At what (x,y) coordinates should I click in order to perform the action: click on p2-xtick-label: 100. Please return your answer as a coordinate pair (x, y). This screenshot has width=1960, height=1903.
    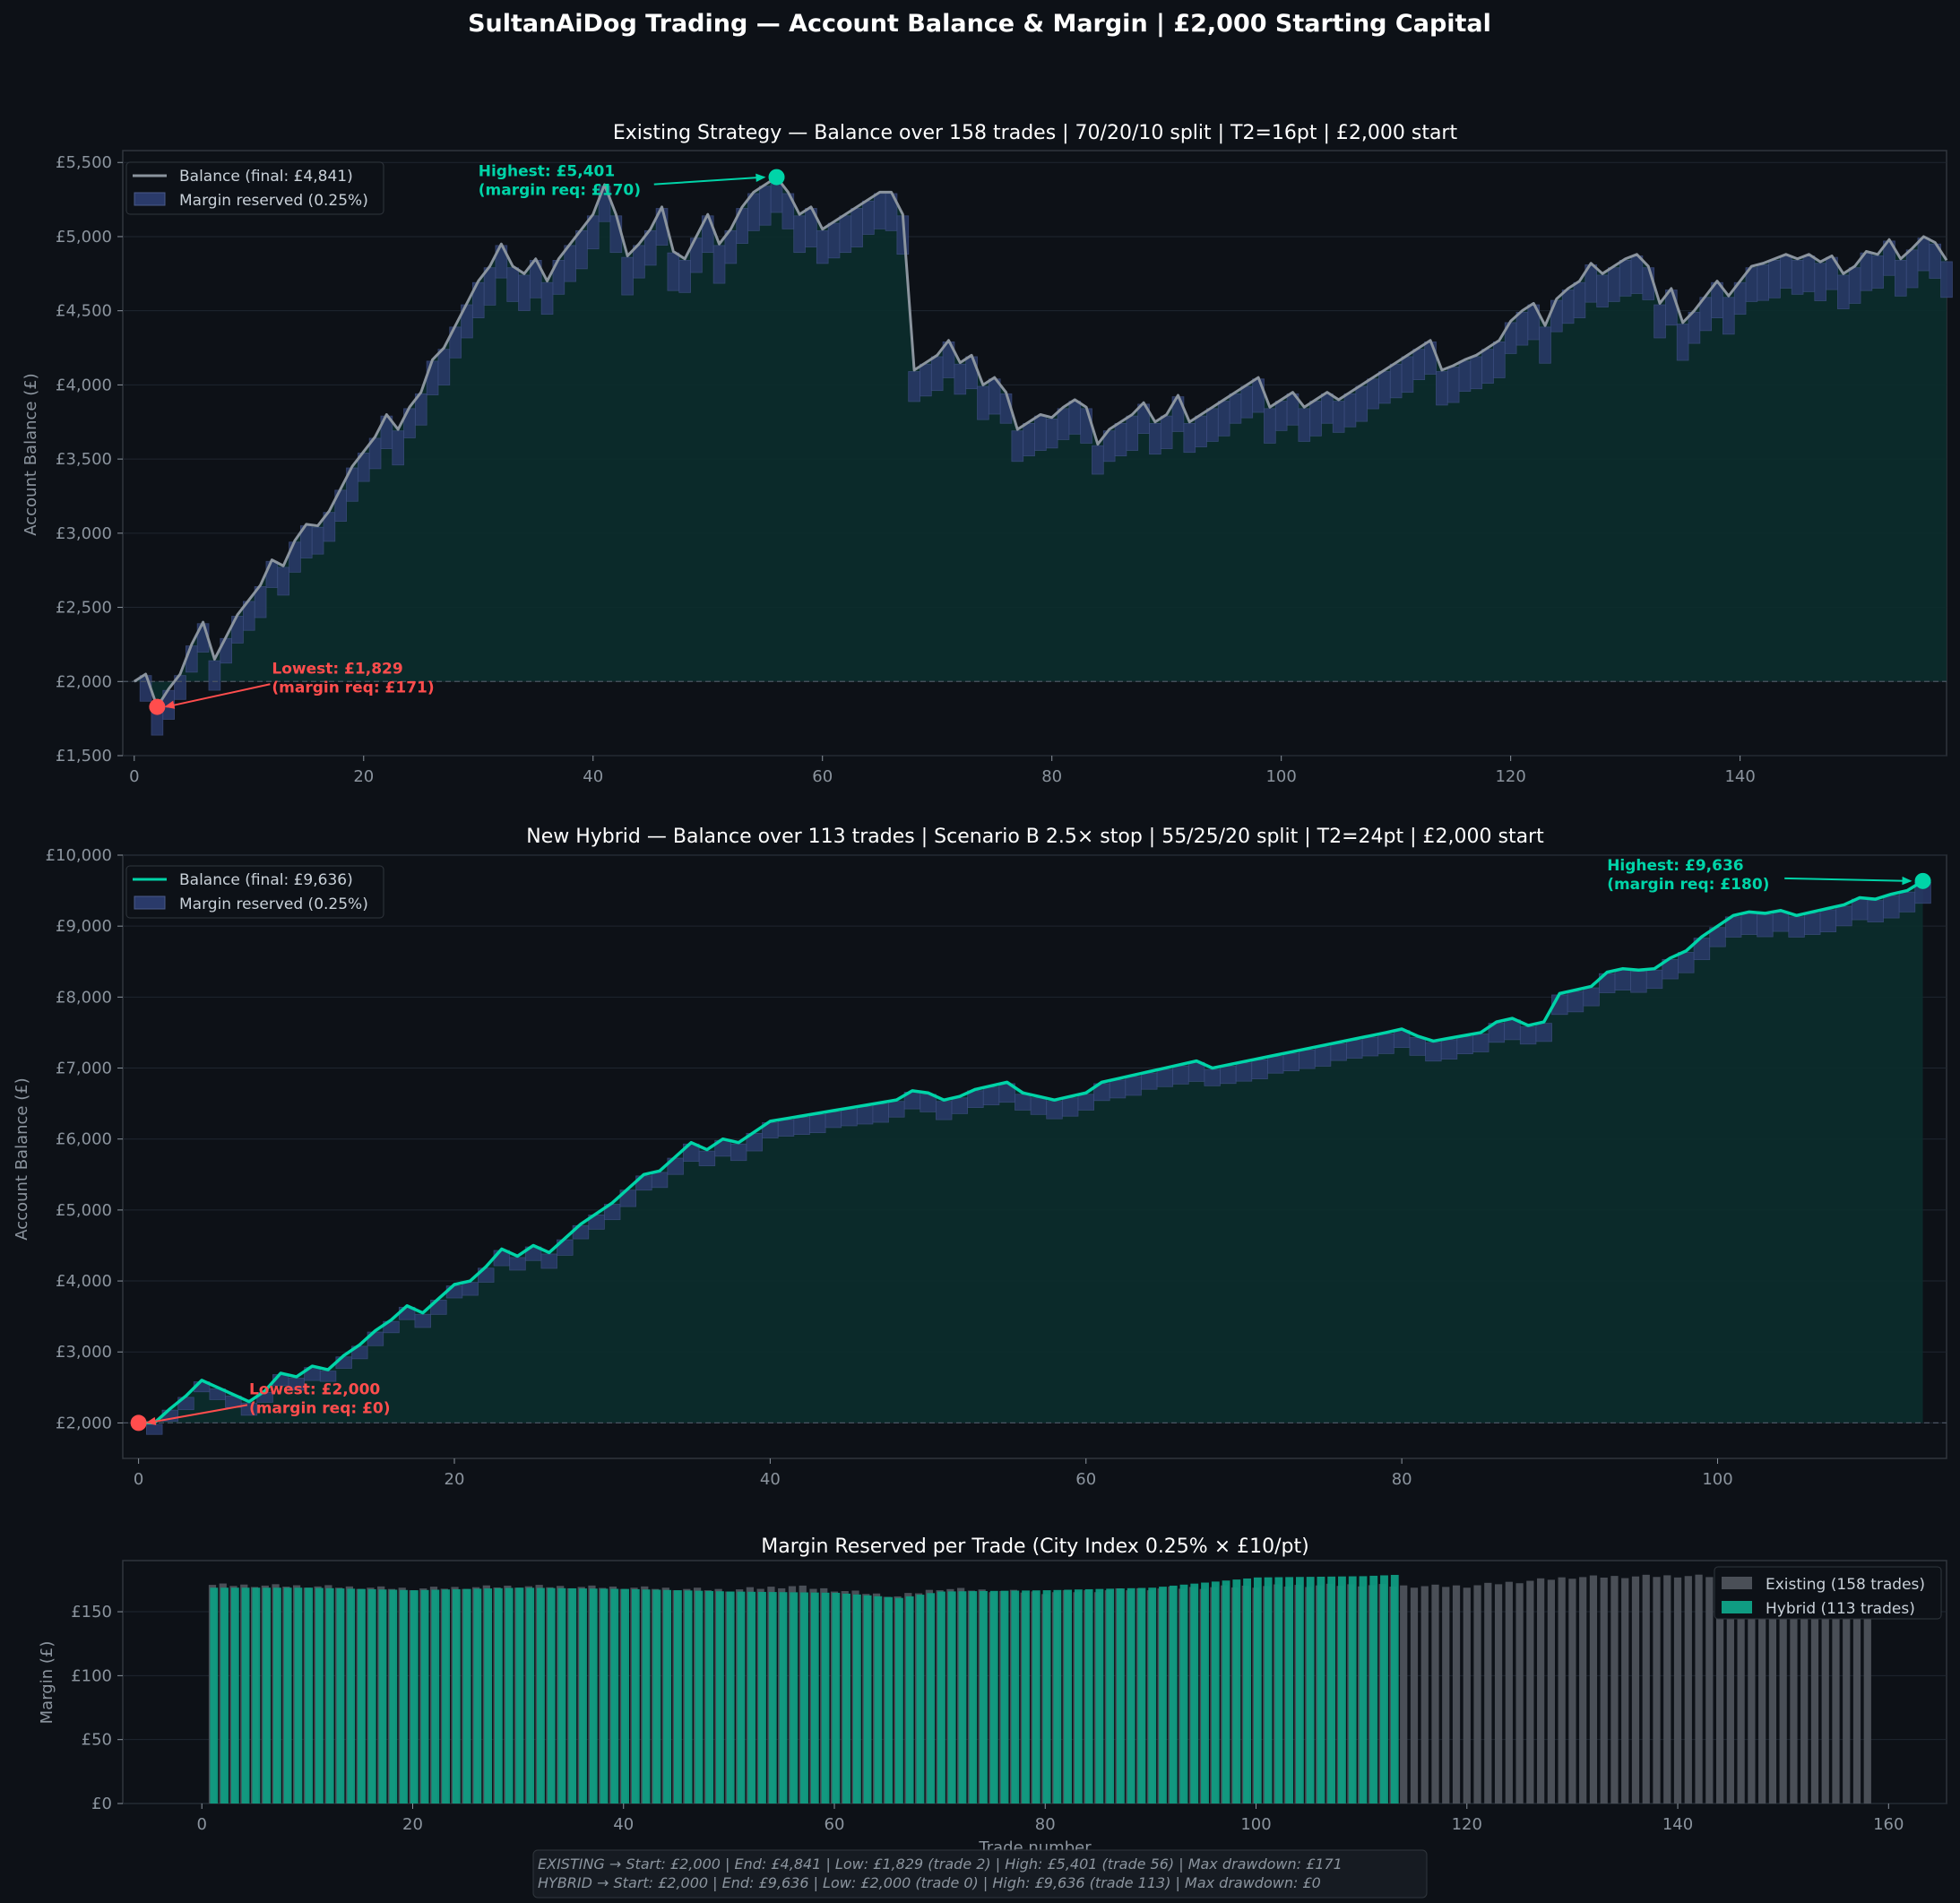
    Looking at the image, I should click on (1717, 1479).